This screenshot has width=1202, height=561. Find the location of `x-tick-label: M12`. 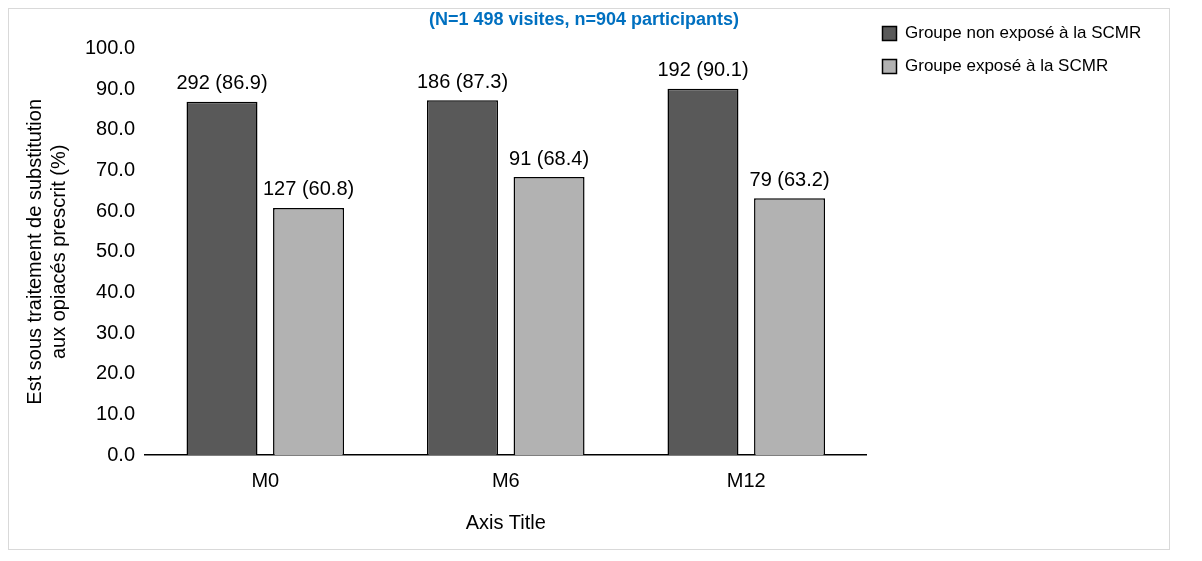

x-tick-label: M12 is located at coordinates (746, 479).